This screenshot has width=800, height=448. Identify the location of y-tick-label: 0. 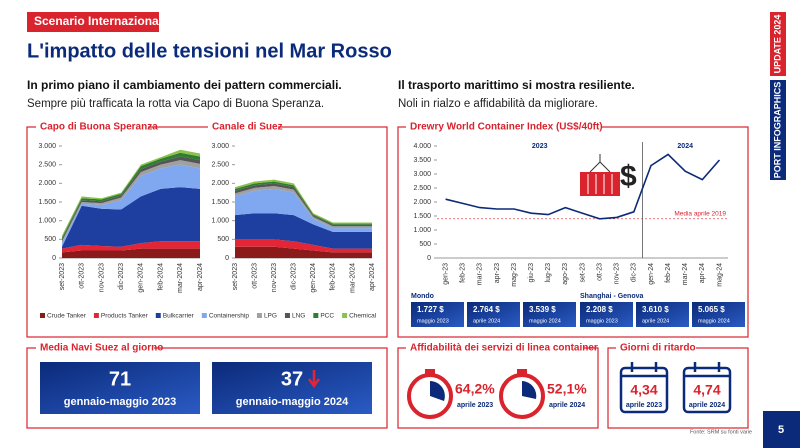
(54, 258).